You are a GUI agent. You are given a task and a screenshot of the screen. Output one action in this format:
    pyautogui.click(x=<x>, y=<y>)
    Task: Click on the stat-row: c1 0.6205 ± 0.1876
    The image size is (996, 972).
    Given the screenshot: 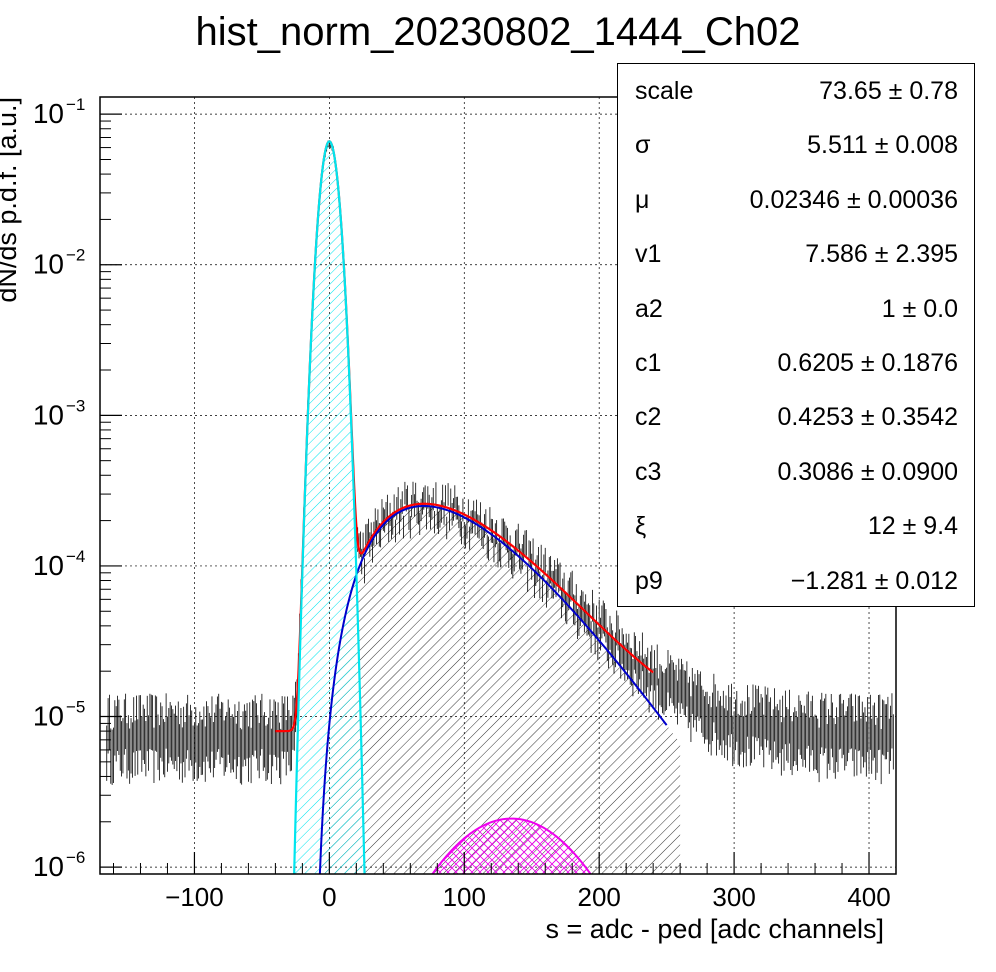 What is the action you would take?
    pyautogui.click(x=796, y=363)
    